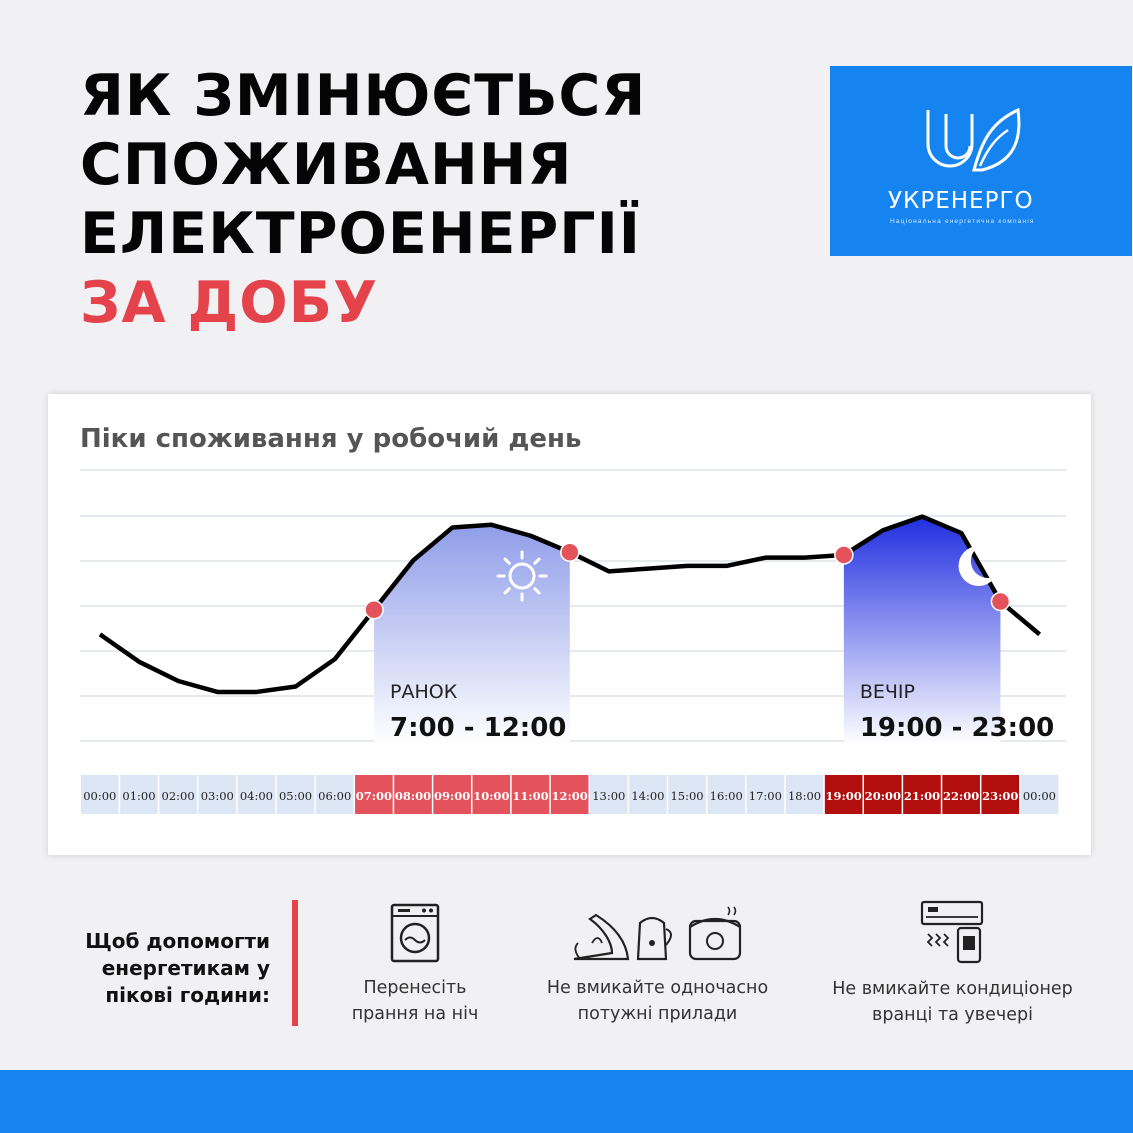  I want to click on hour-label: 03:00, so click(217, 796).